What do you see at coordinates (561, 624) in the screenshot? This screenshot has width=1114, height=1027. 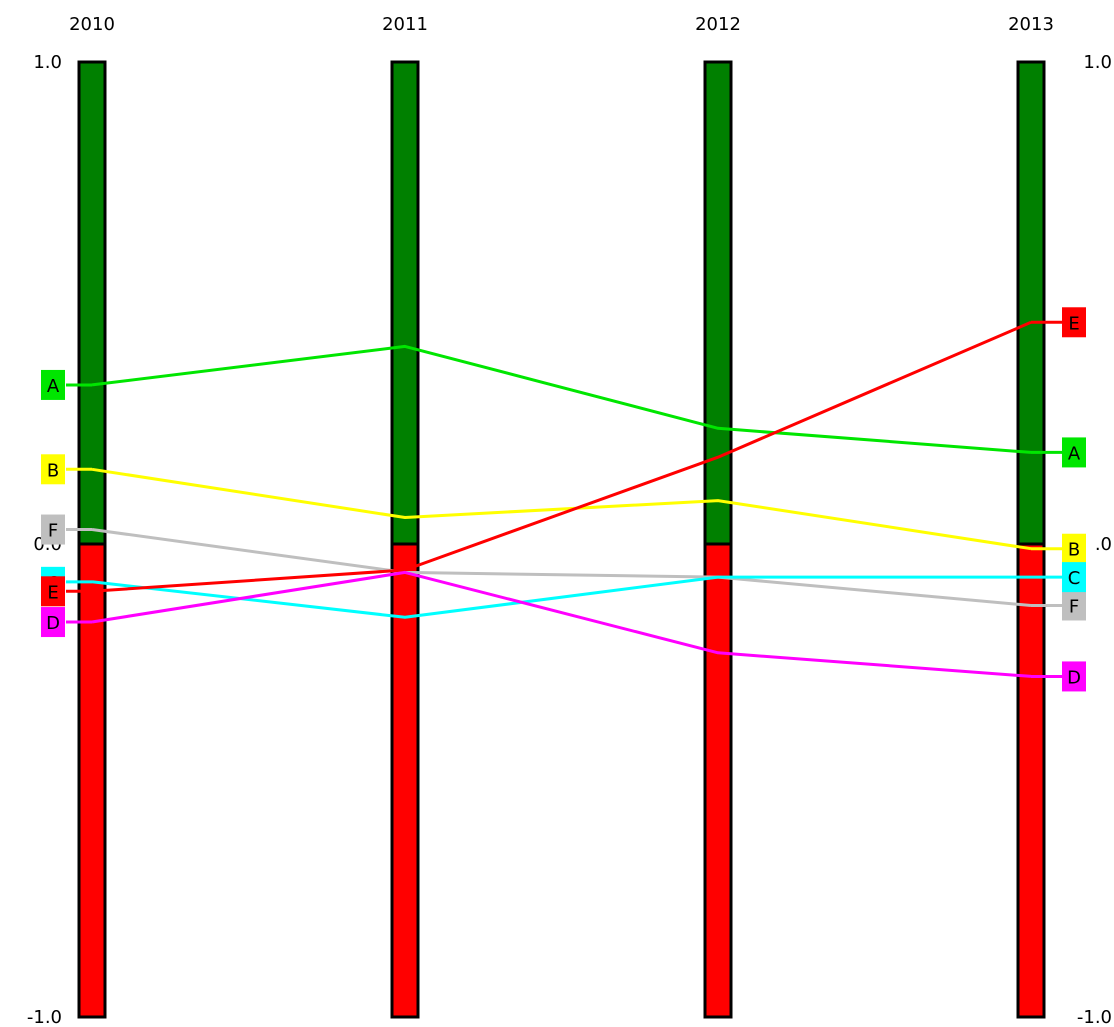 I see `series-line-D` at bounding box center [561, 624].